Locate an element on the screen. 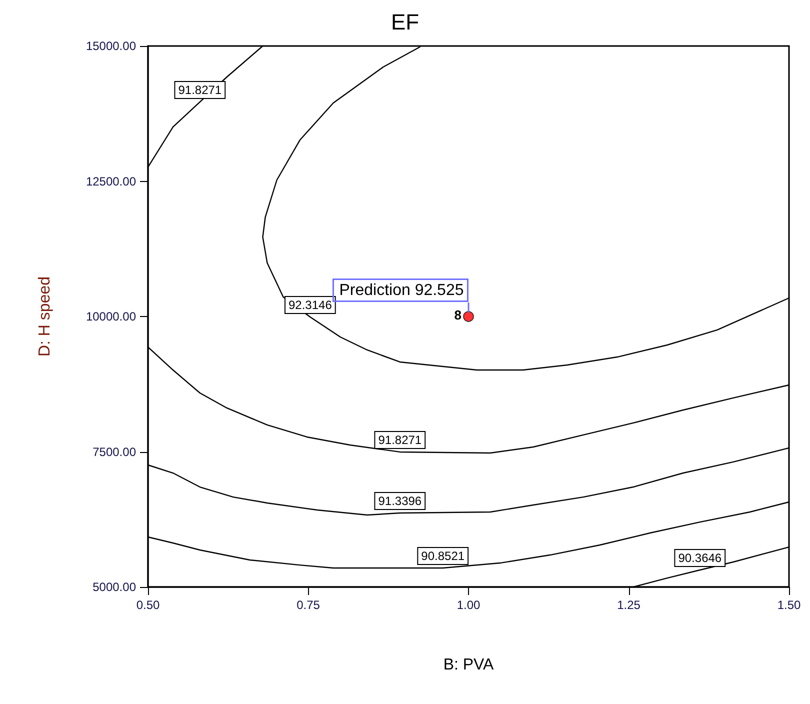  y-tick-label: 10000.00 is located at coordinates (111, 317).